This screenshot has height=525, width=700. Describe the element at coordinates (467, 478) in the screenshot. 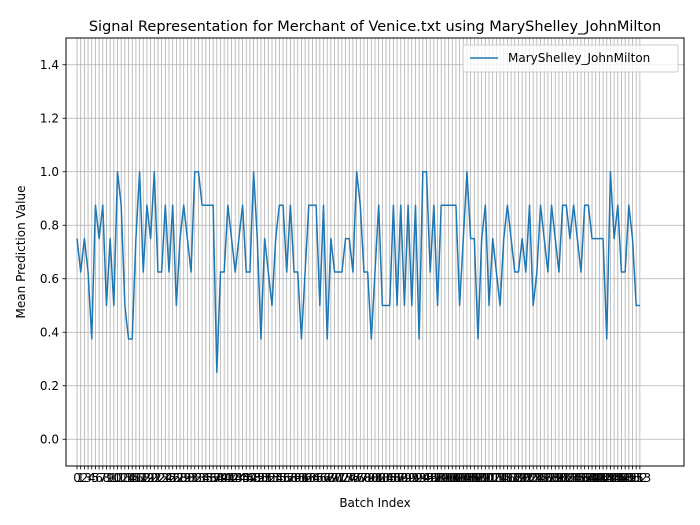

I see `x-tick-label: 106` at that location.